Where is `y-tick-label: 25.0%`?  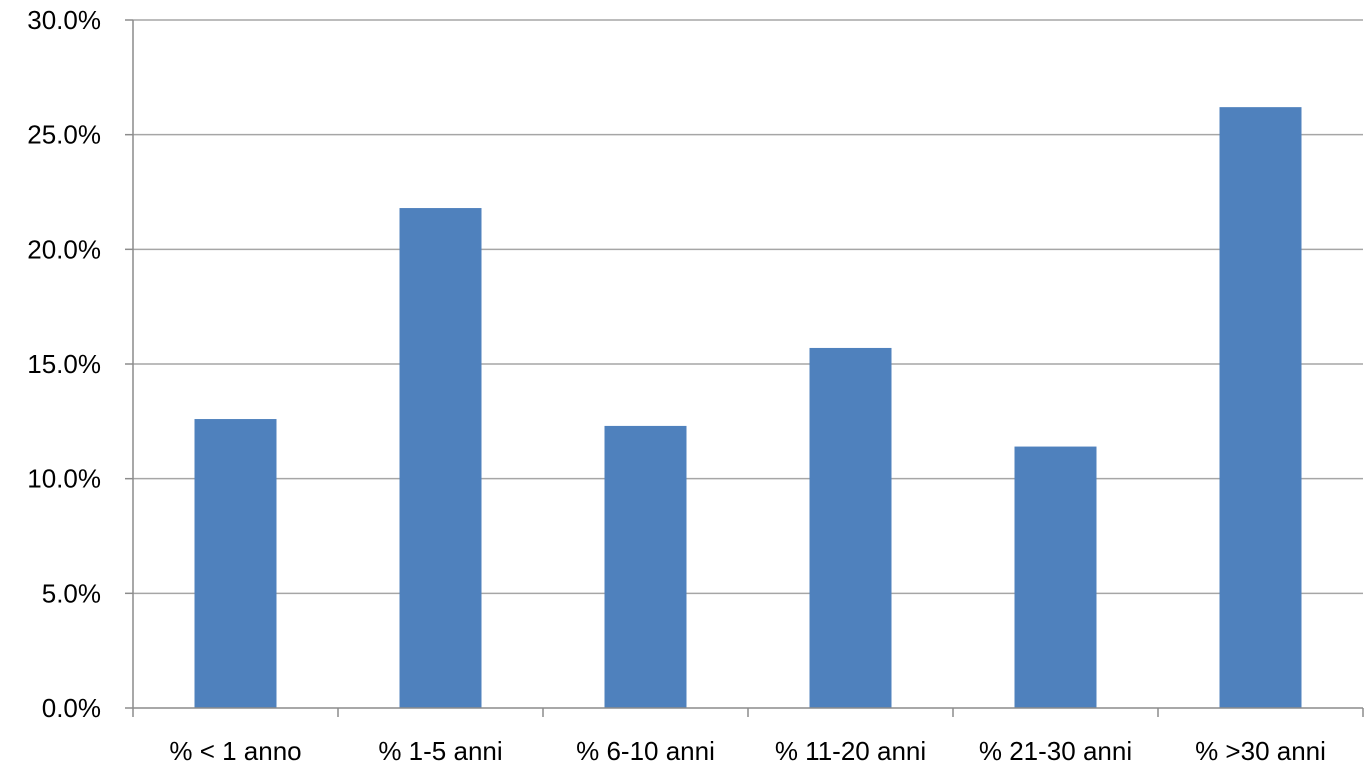 y-tick-label: 25.0% is located at coordinates (64, 135).